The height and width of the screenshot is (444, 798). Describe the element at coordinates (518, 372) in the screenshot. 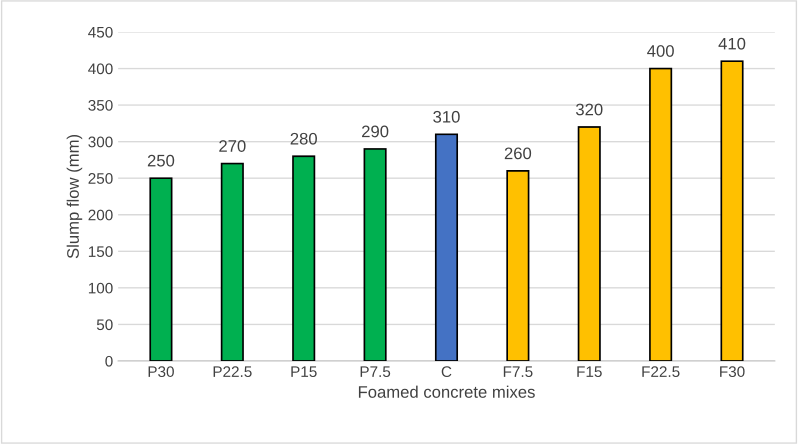

I see `x-tick-label: F7.5` at that location.